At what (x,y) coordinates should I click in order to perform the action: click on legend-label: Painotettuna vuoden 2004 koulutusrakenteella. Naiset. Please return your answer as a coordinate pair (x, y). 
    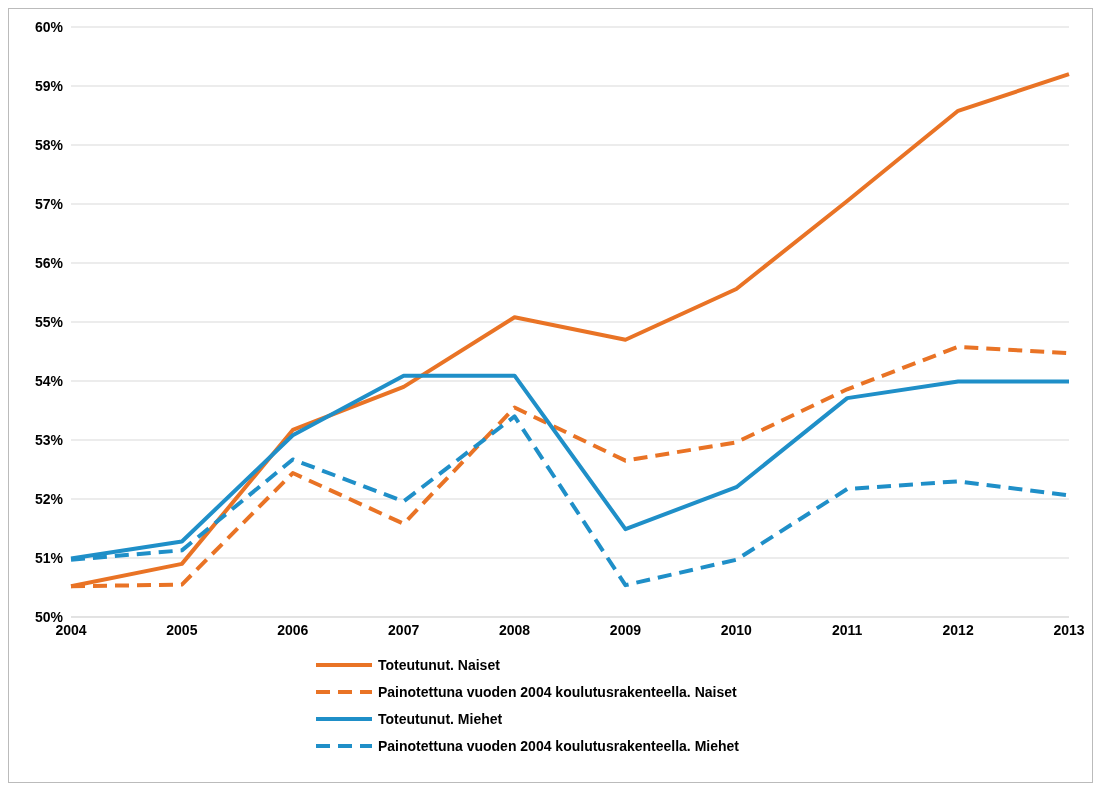
    Looking at the image, I should click on (557, 692).